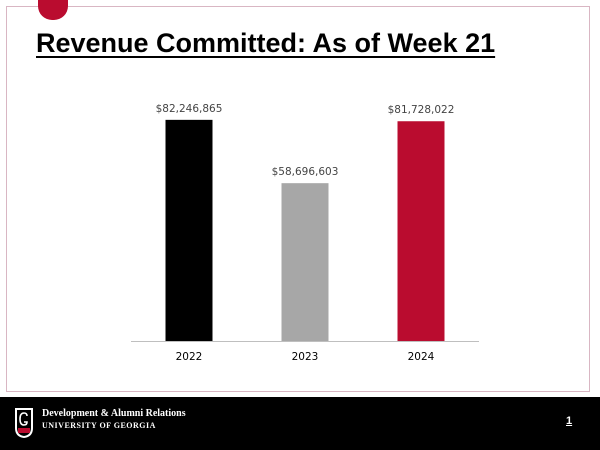 This screenshot has width=600, height=450. I want to click on org-line2: UNIVERSITY OF GEORGIA, so click(99, 425).